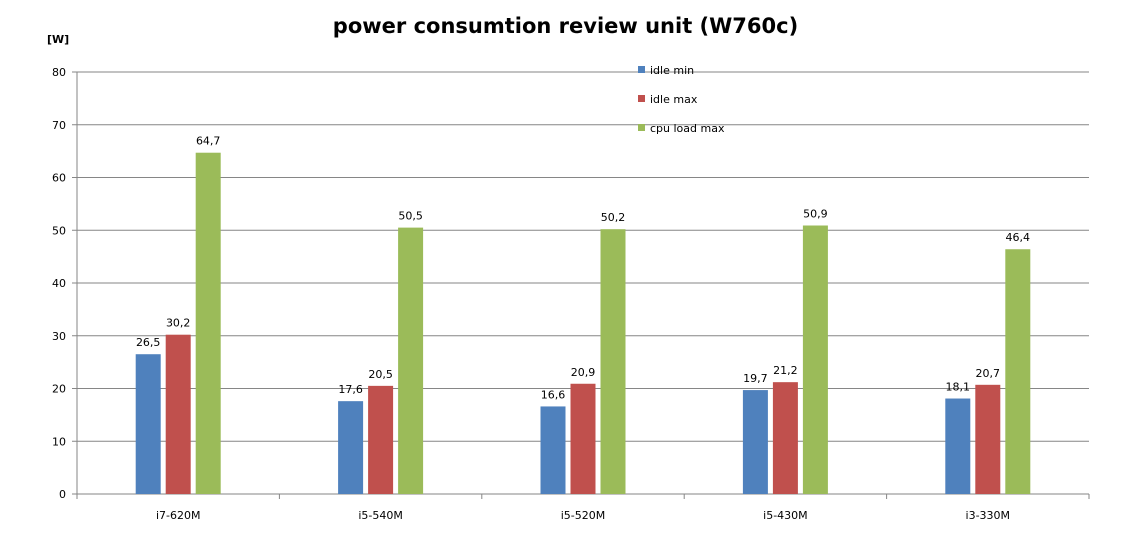  I want to click on x-tick-label: i7-620M, so click(178, 515).